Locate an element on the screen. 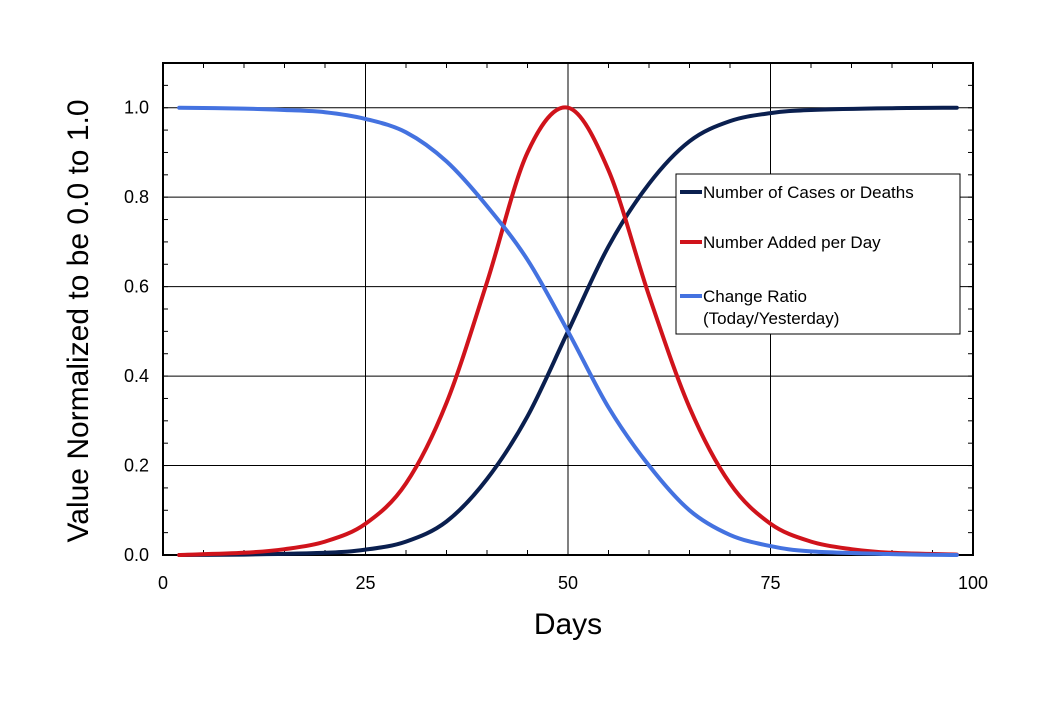  legend-box is located at coordinates (818, 254).